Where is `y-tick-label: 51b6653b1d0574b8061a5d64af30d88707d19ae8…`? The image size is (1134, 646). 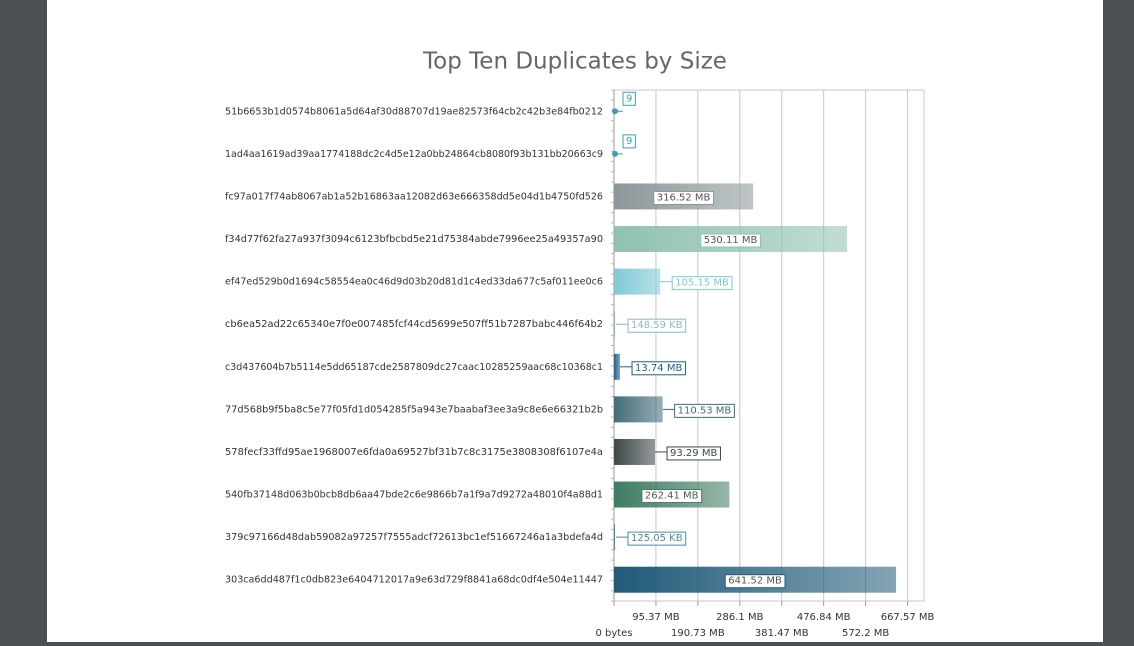 y-tick-label: 51b6653b1d0574b8061a5d64af30d88707d19ae8… is located at coordinates (414, 111).